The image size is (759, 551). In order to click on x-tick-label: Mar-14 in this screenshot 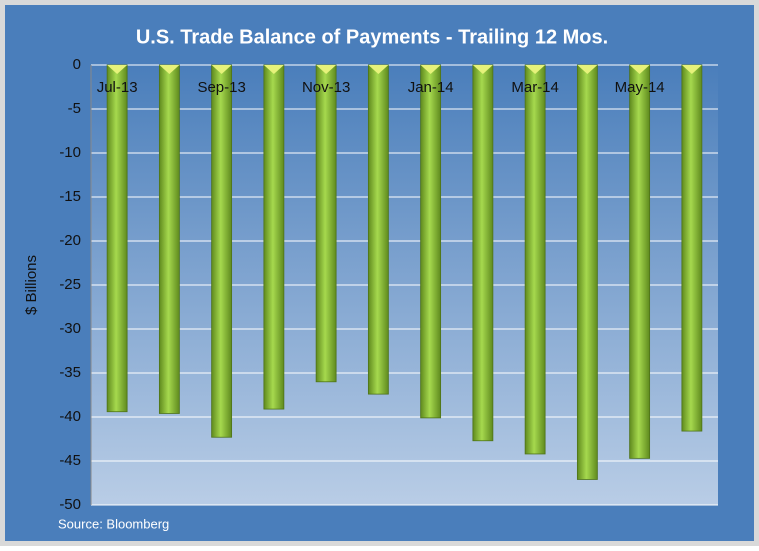, I will do `click(535, 87)`.